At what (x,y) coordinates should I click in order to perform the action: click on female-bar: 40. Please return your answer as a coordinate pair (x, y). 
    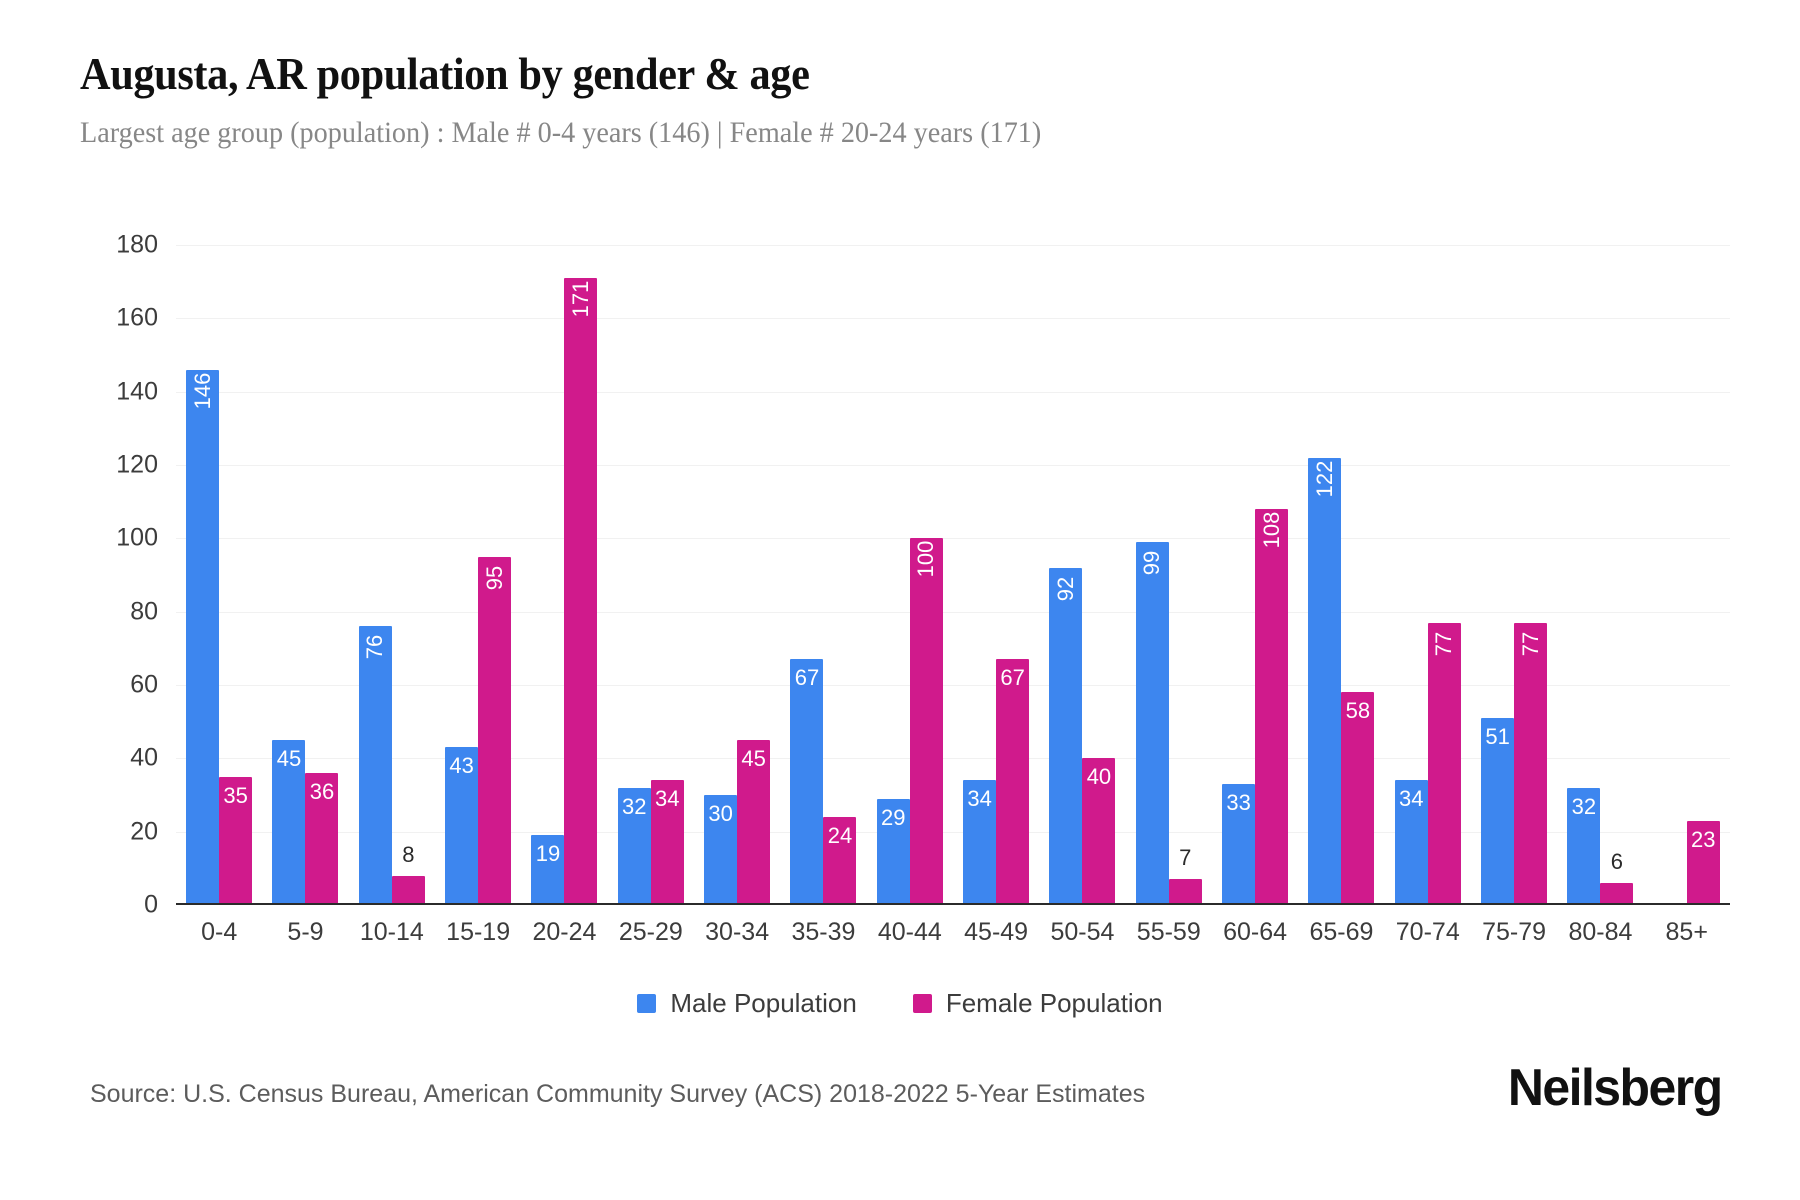
    Looking at the image, I should click on (1099, 831).